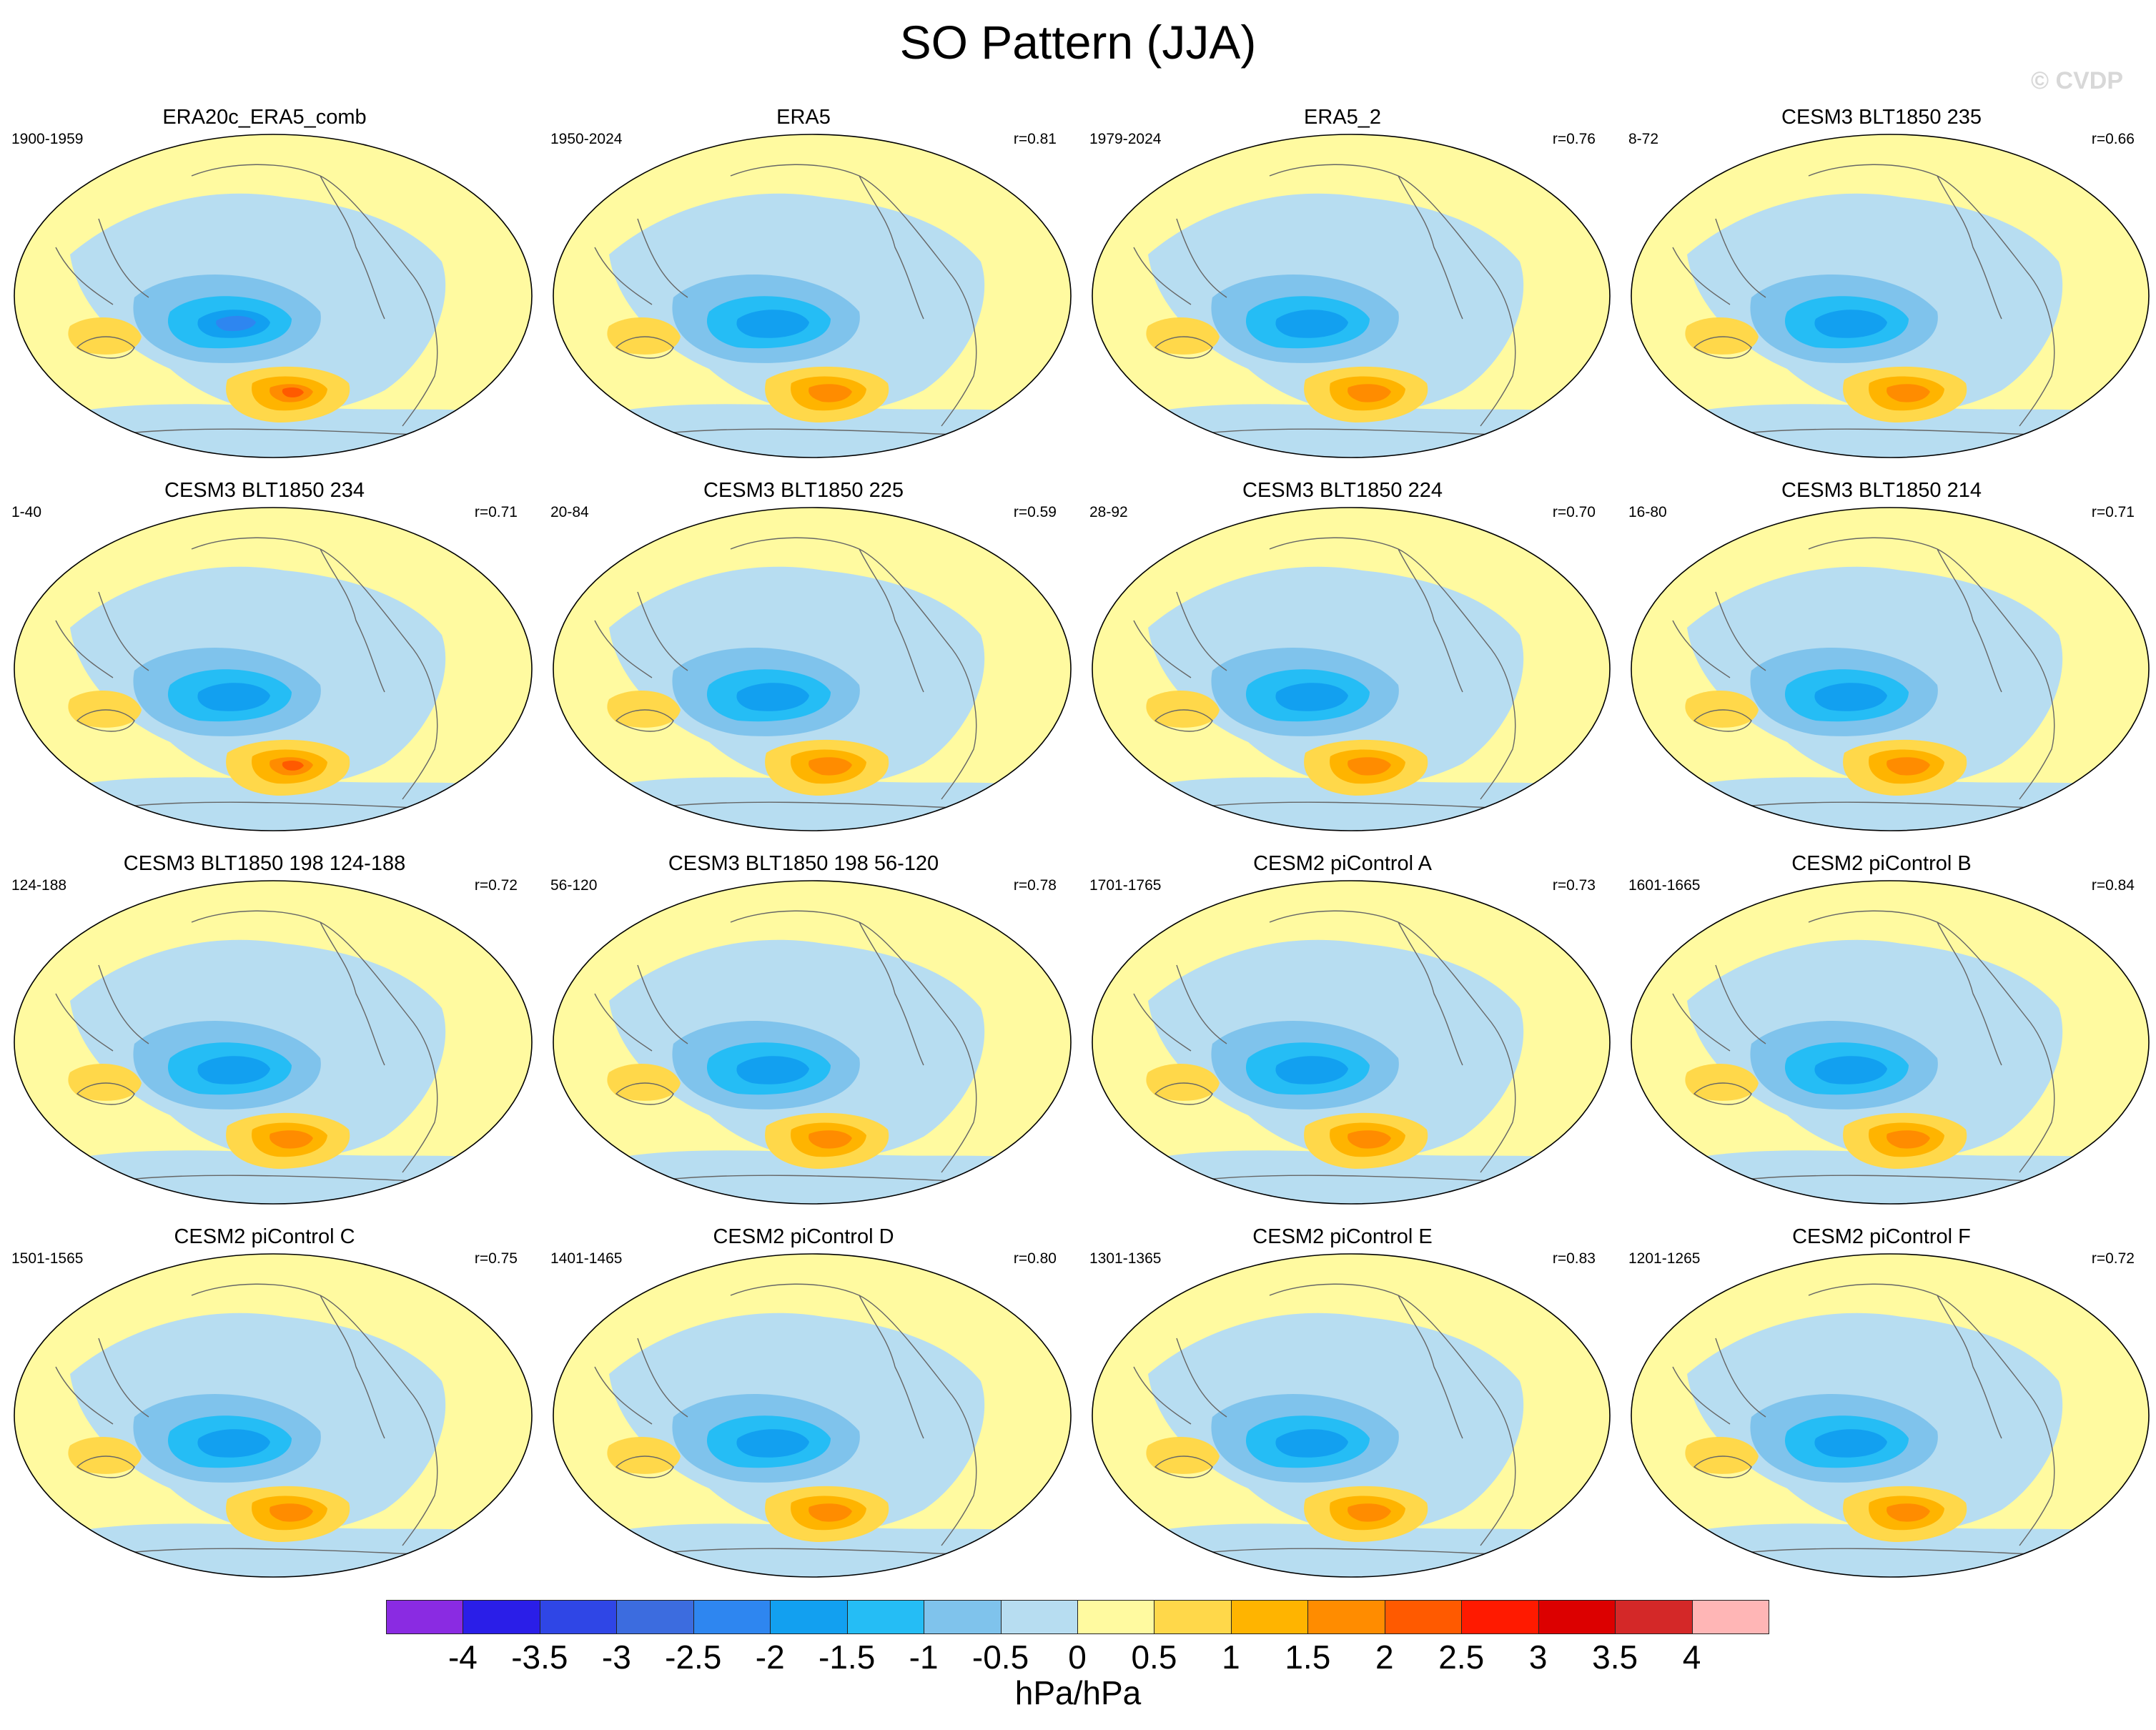 The image size is (2156, 1730). I want to click on panel-title: ERA20c_ERA5_comb, so click(264, 117).